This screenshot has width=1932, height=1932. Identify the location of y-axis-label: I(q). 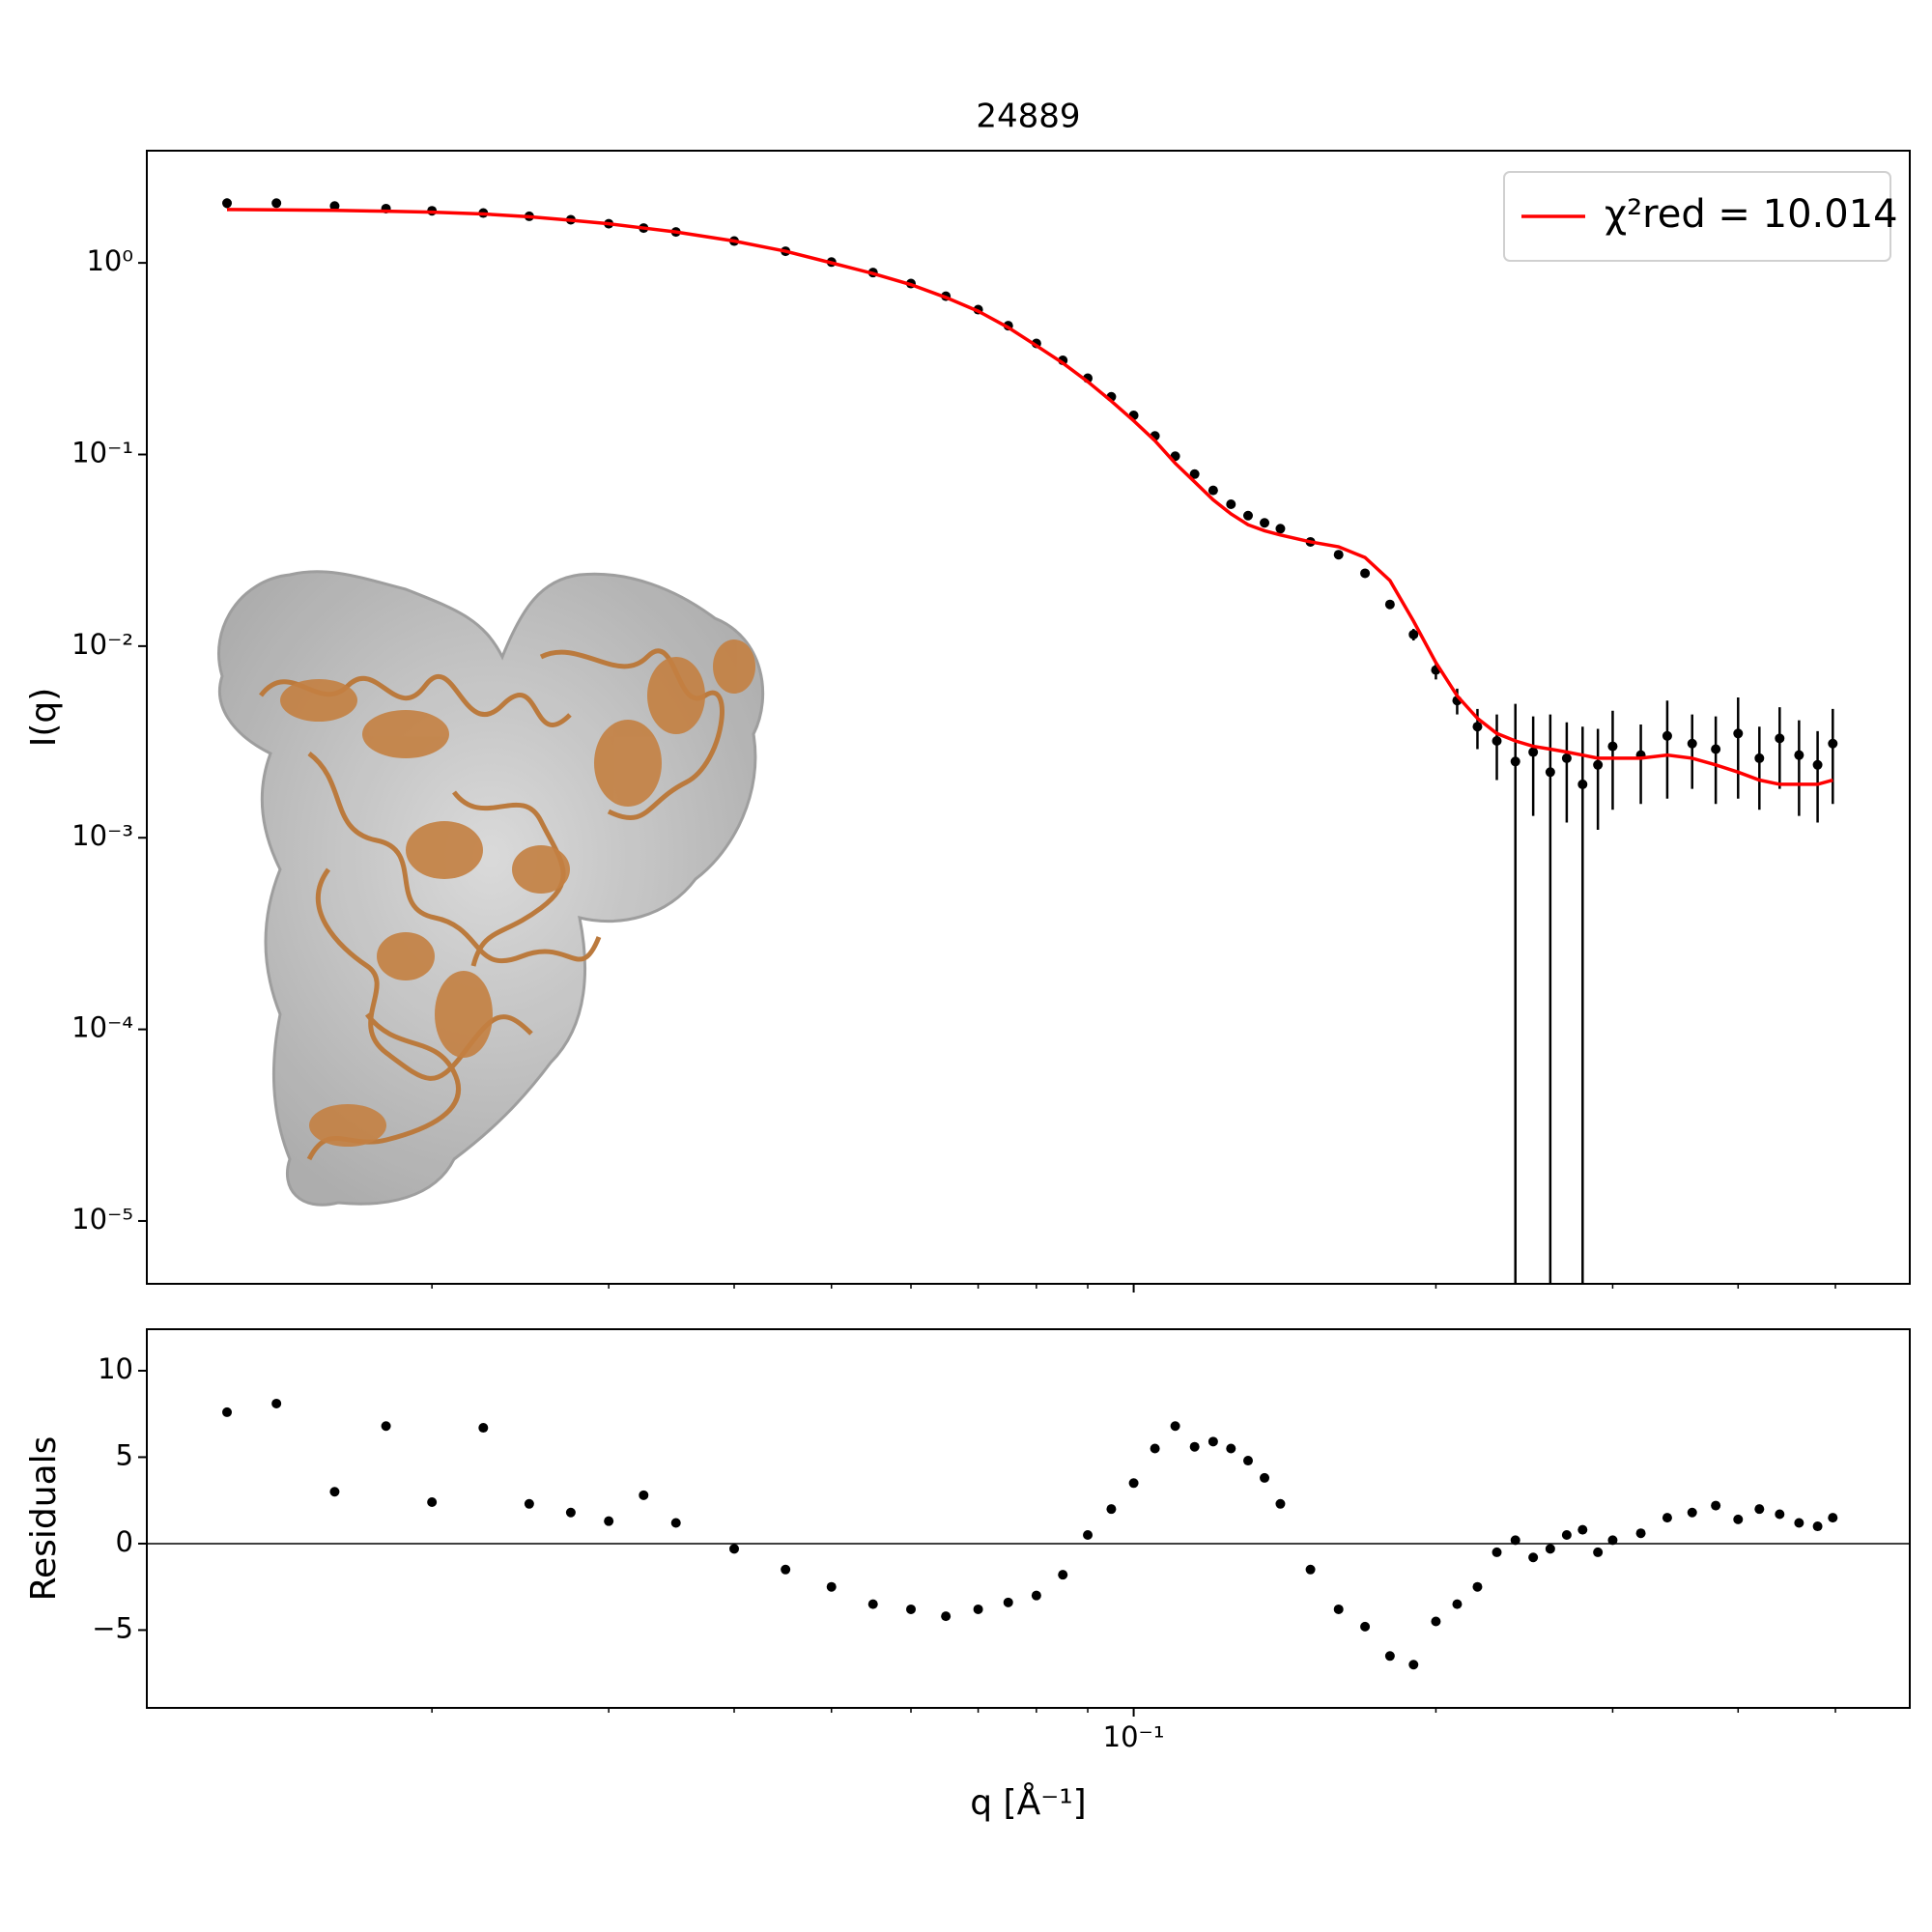
(44, 718).